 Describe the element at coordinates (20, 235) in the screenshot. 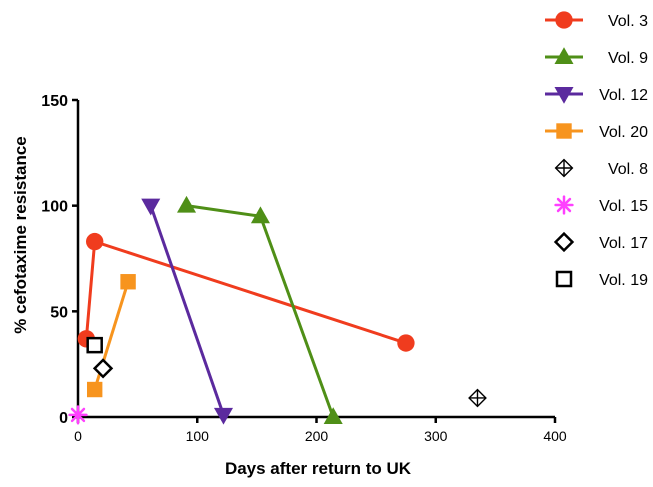

I see `y-axis-label: % cefotaxime resistance` at that location.